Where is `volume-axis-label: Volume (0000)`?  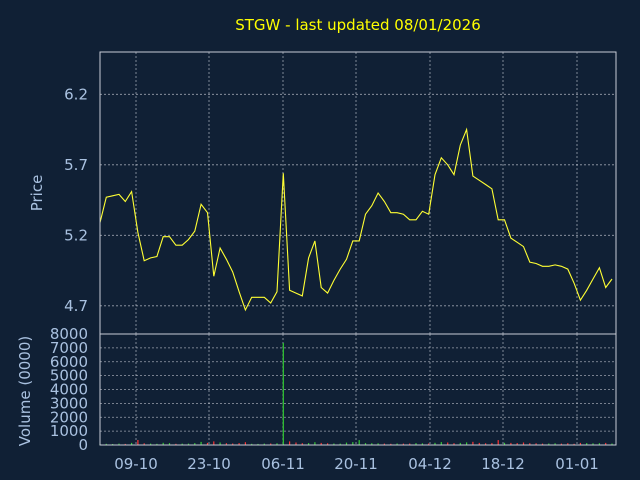 volume-axis-label: Volume (0000) is located at coordinates (25, 391).